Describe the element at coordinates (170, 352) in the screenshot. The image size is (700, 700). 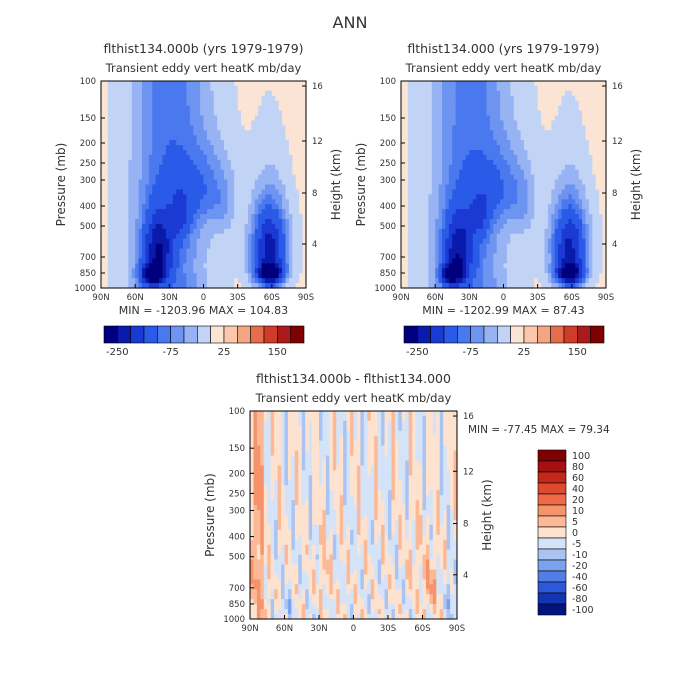
I see `colorbar-label: -75` at that location.